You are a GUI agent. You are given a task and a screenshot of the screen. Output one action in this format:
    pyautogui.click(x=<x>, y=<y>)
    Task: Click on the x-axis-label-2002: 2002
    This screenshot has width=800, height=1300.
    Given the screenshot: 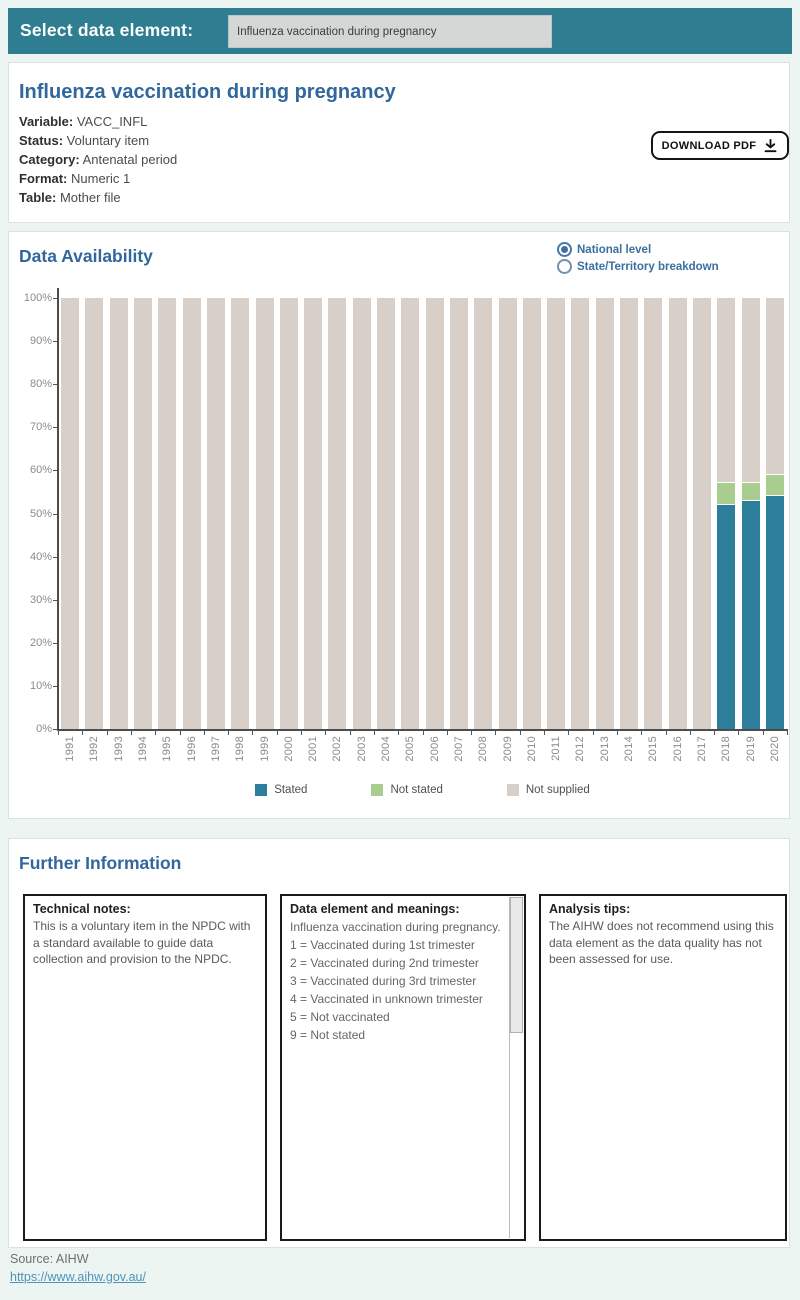 What is the action you would take?
    pyautogui.click(x=337, y=749)
    